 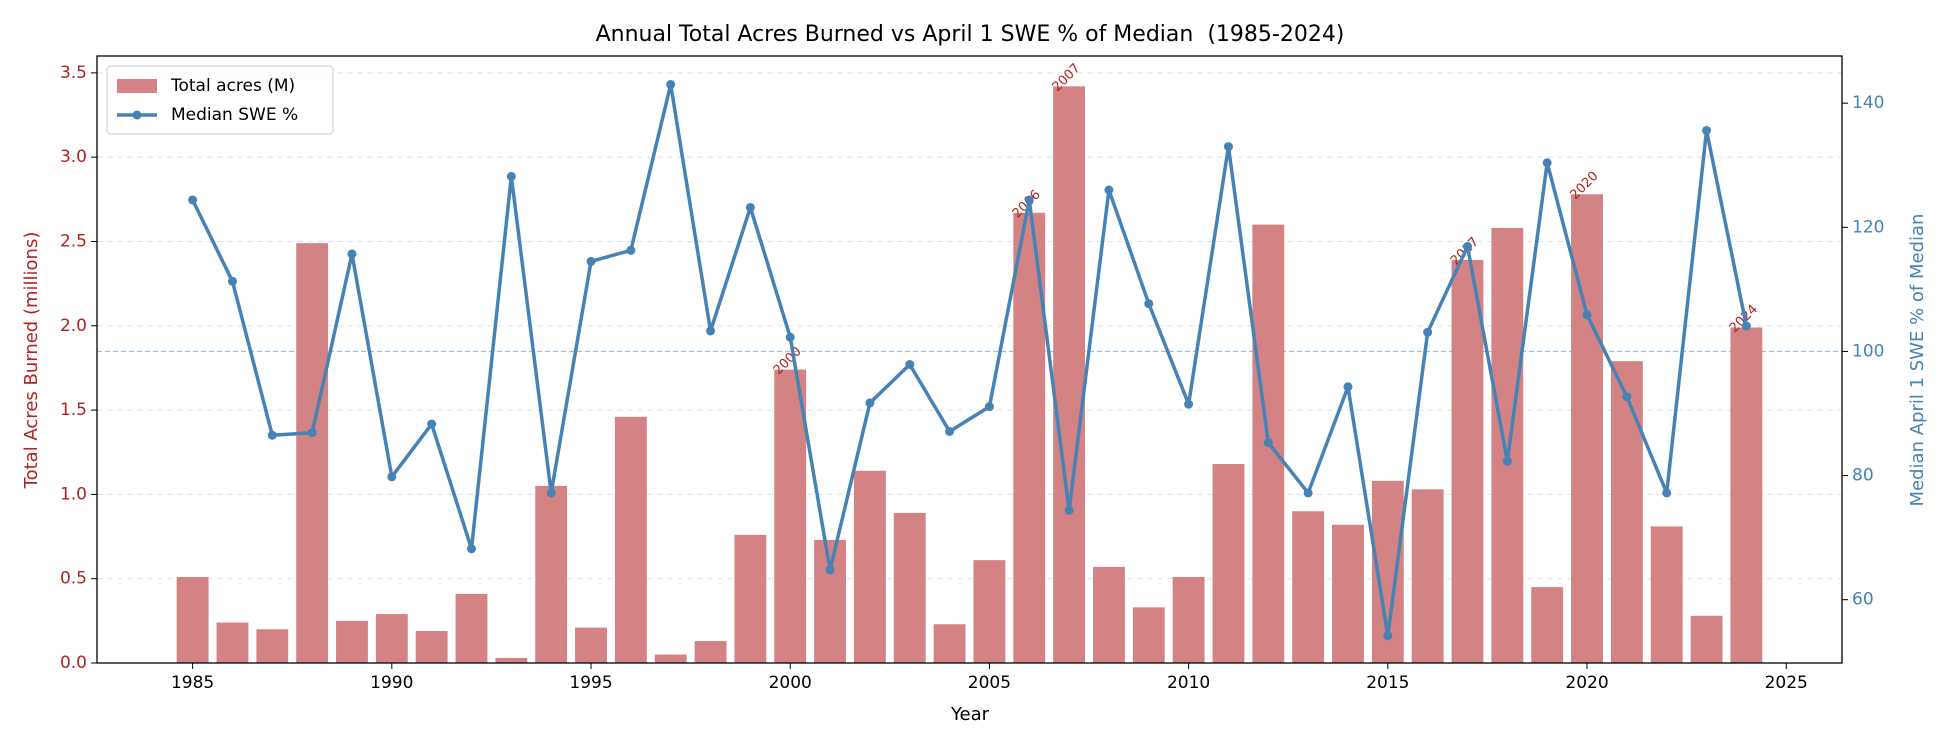 What do you see at coordinates (137, 115) in the screenshot?
I see `legend-swatch-marker` at bounding box center [137, 115].